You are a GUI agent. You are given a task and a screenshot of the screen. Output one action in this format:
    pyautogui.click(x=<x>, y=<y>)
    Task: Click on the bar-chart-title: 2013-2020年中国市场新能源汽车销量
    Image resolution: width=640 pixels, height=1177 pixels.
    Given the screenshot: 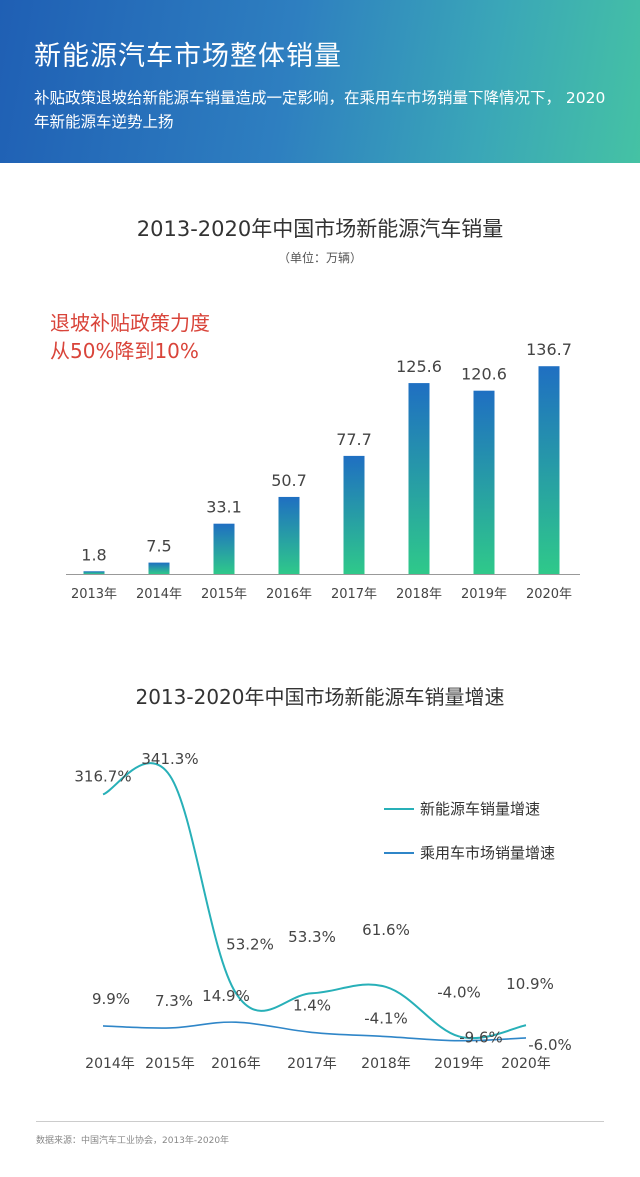 What is the action you would take?
    pyautogui.click(x=320, y=229)
    